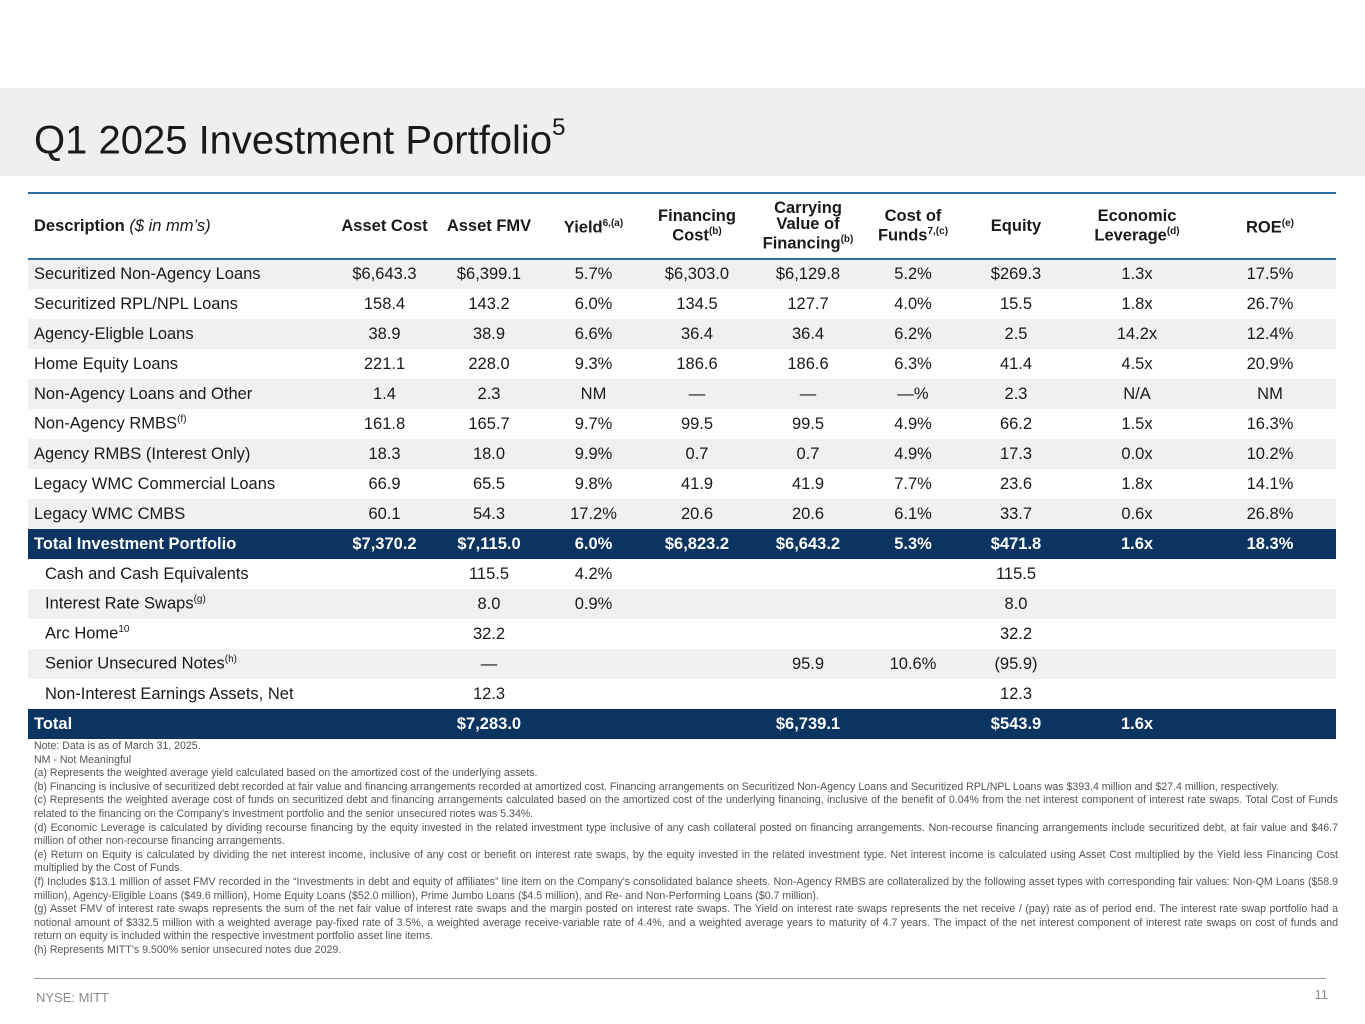  I want to click on title-band, so click(682, 132).